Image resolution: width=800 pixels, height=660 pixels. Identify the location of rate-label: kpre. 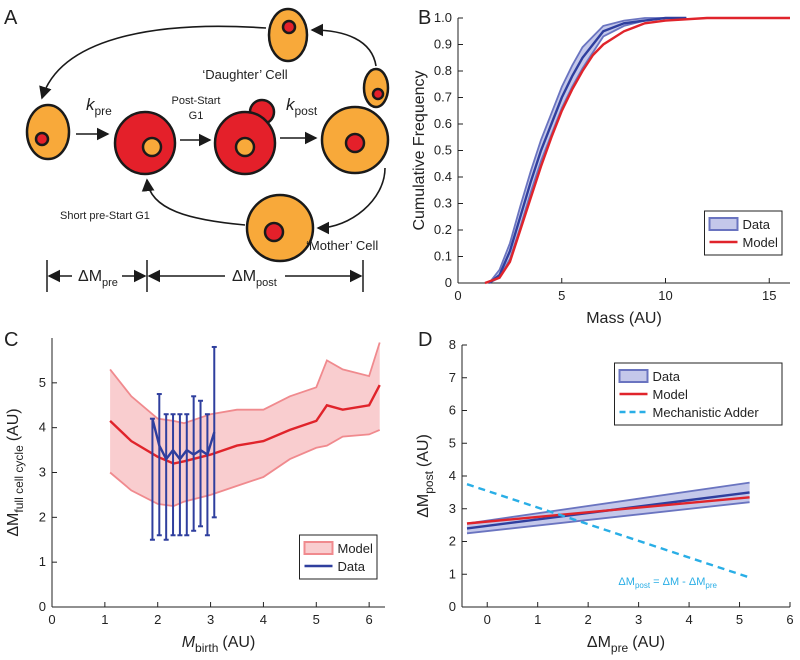
(99, 106).